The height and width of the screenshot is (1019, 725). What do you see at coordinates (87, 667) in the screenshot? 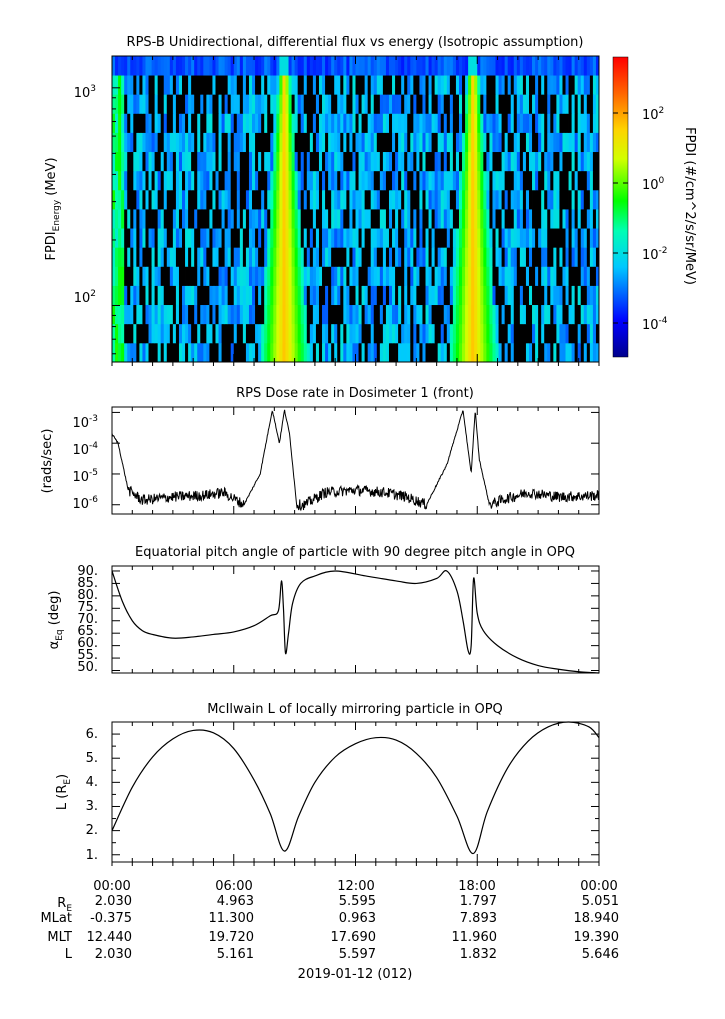
I see `pitch-ytick-50: 50.` at bounding box center [87, 667].